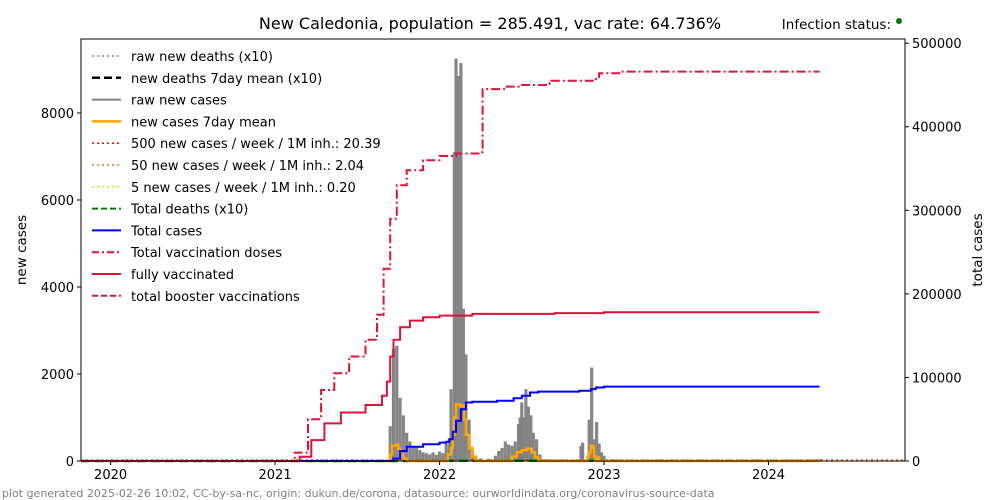 The height and width of the screenshot is (500, 1000). Describe the element at coordinates (937, 295) in the screenshot. I see `y-tick-label-right: 200000` at that location.